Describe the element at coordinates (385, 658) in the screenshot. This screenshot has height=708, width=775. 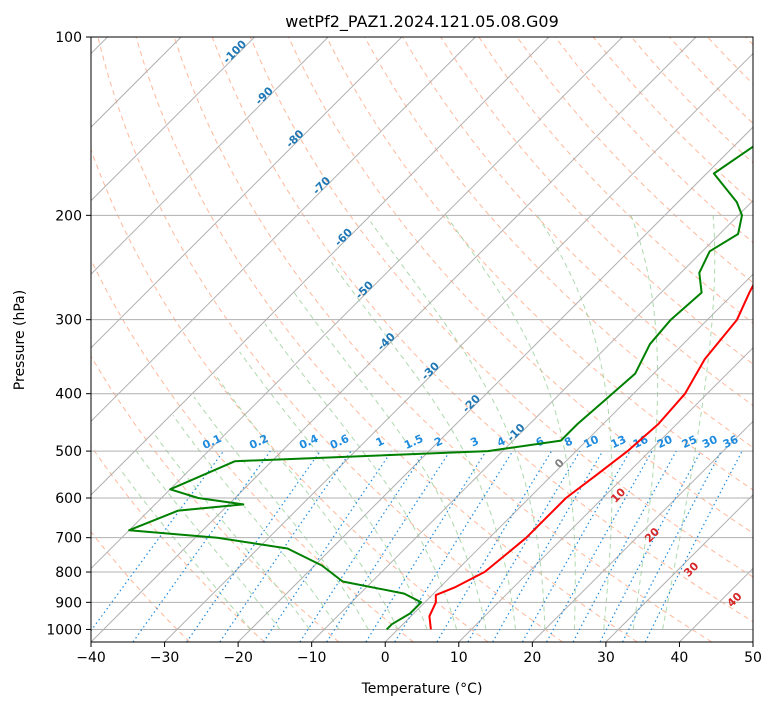
I see `x-tick-label: 0` at that location.